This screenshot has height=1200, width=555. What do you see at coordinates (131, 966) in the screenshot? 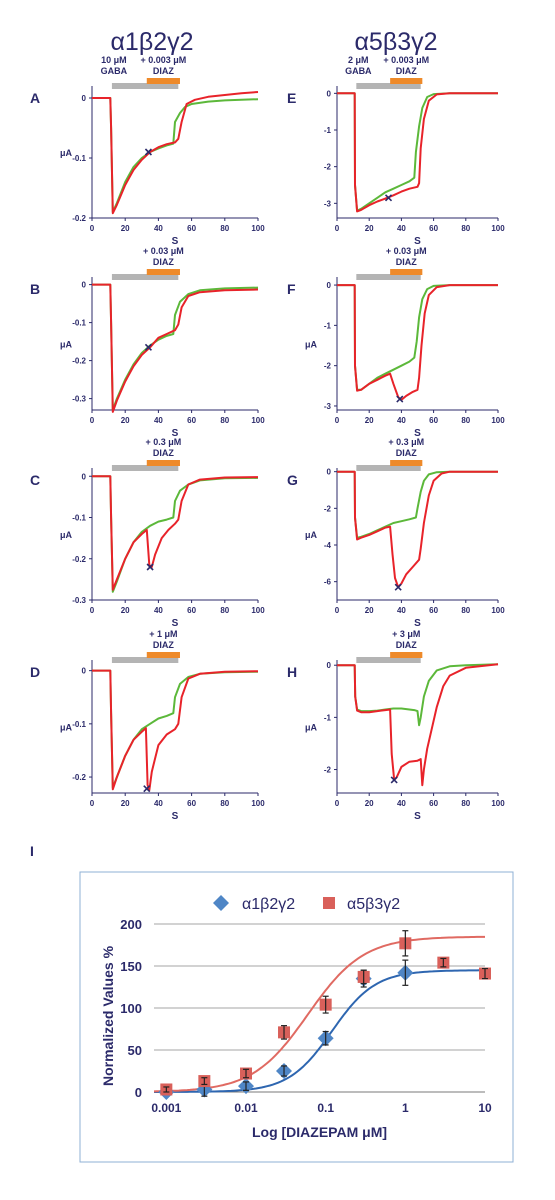
I see `y-tick-label: 150` at bounding box center [131, 966].